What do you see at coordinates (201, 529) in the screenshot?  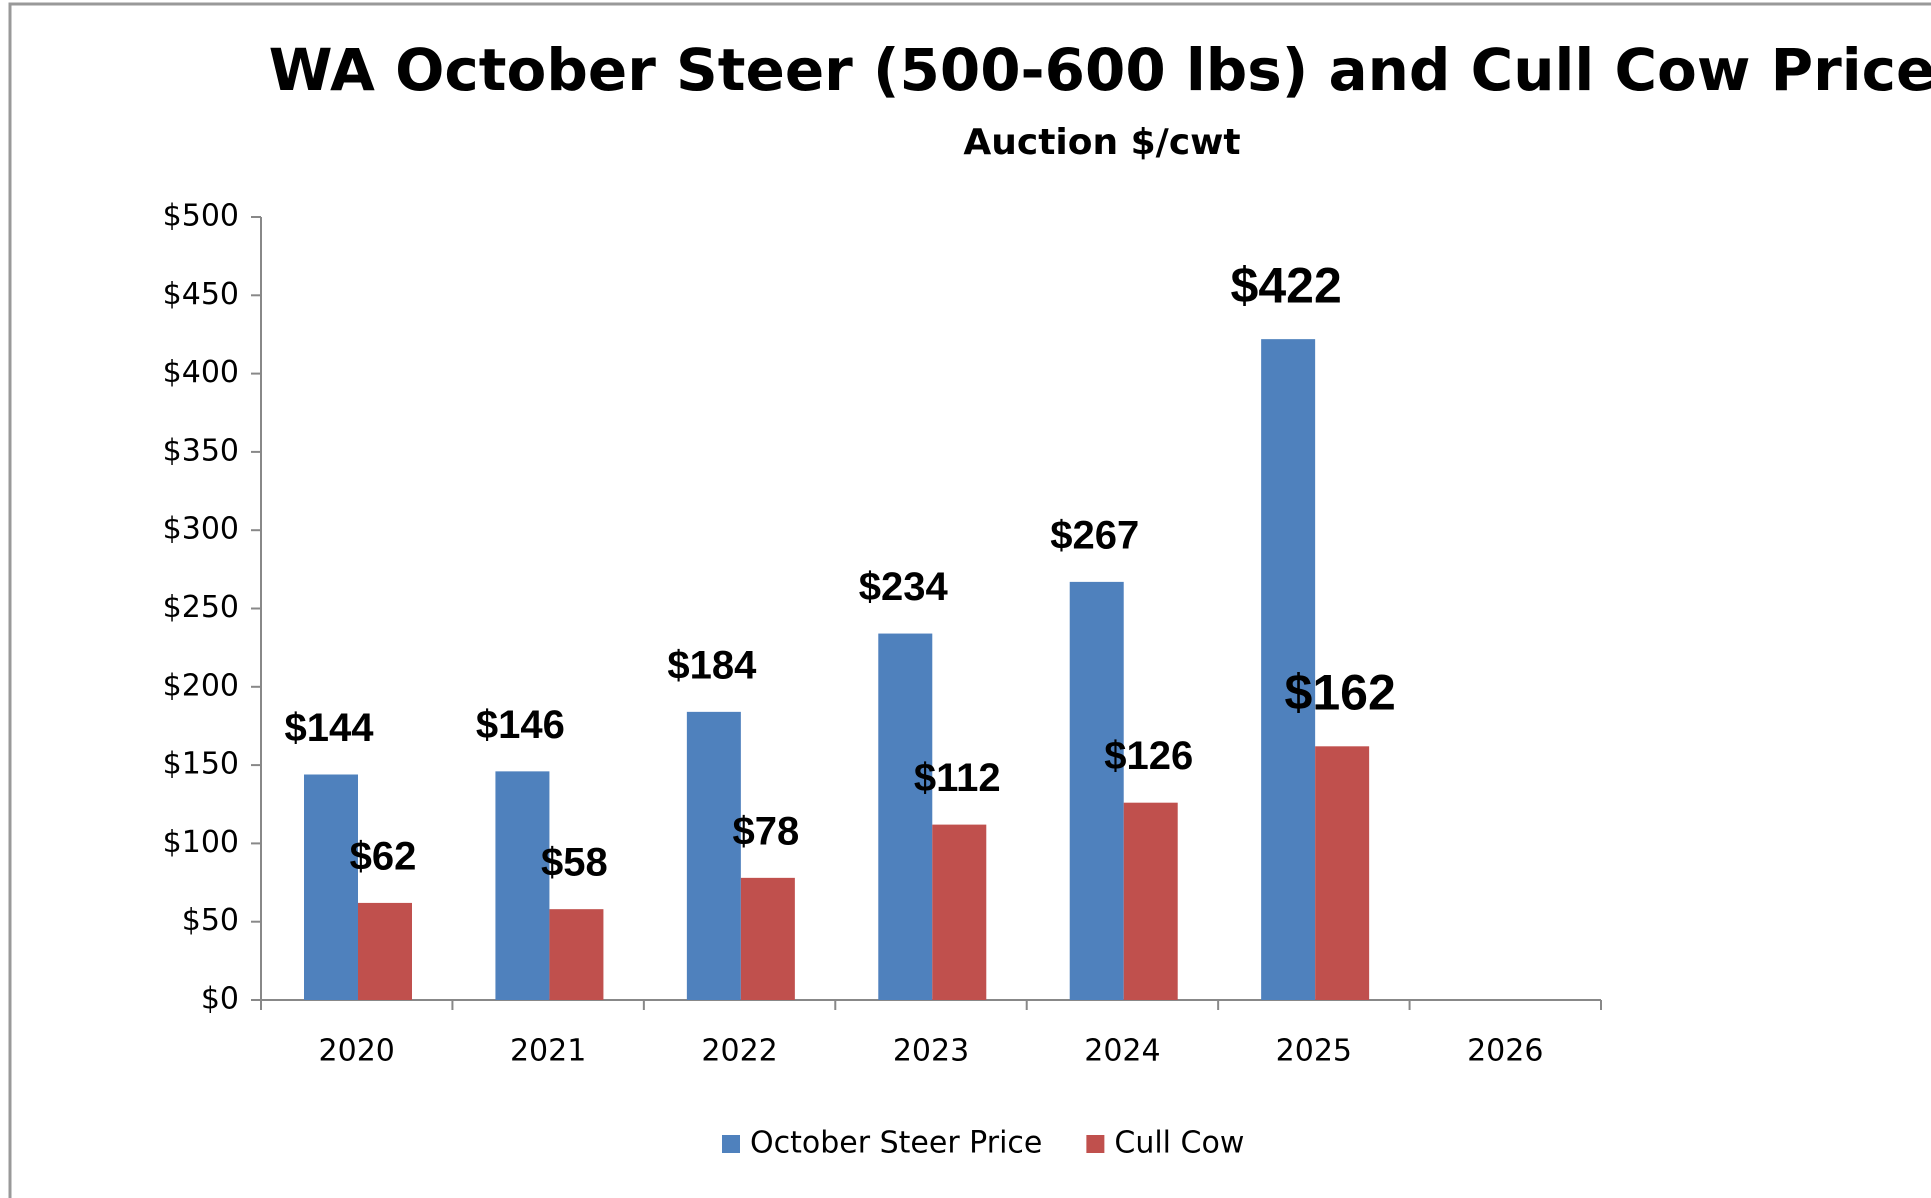 I see `y-tick-label: $300` at bounding box center [201, 529].